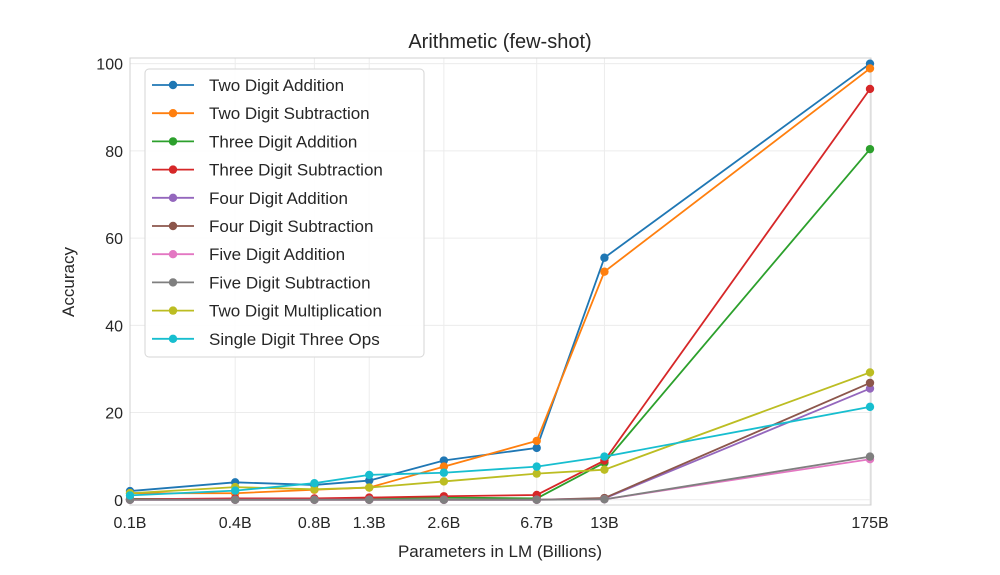  What do you see at coordinates (291, 226) in the screenshot?
I see `legend-label: Four Digit Subtraction` at bounding box center [291, 226].